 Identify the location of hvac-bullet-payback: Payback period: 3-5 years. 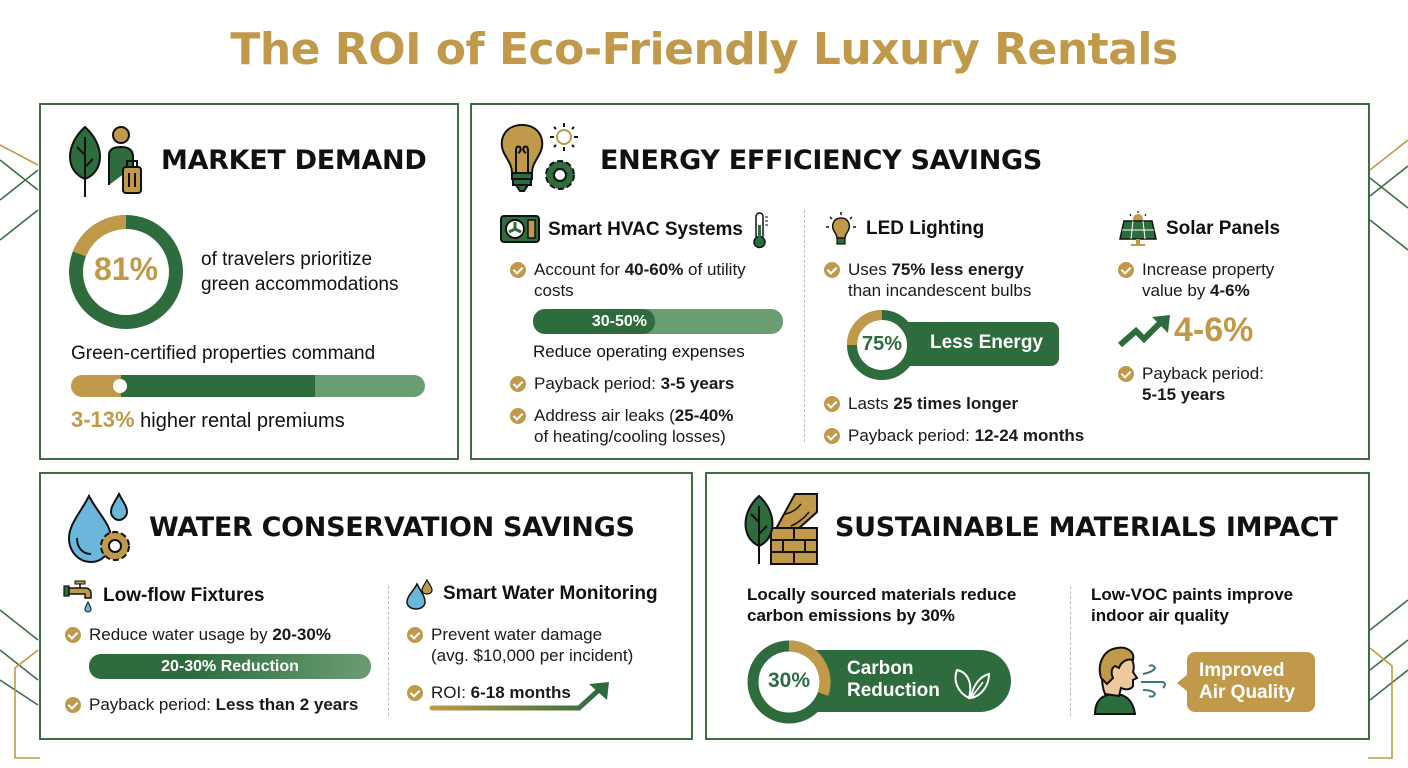
(622, 383).